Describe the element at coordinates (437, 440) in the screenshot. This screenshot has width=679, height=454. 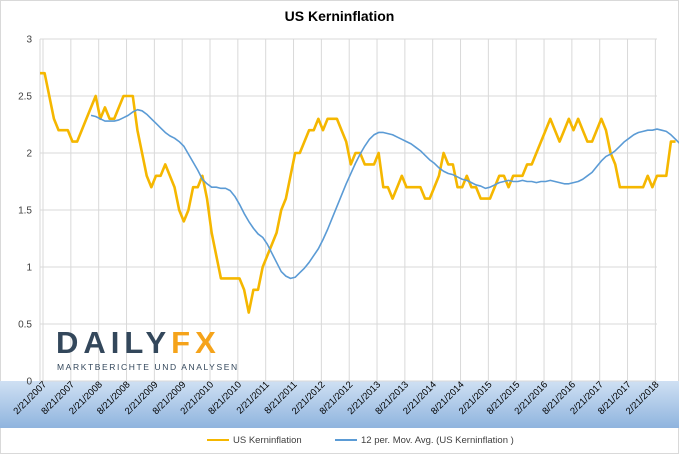
I see `legend-label-moving-average: 12 per. Mov. Avg. (US Kerninflation )` at that location.